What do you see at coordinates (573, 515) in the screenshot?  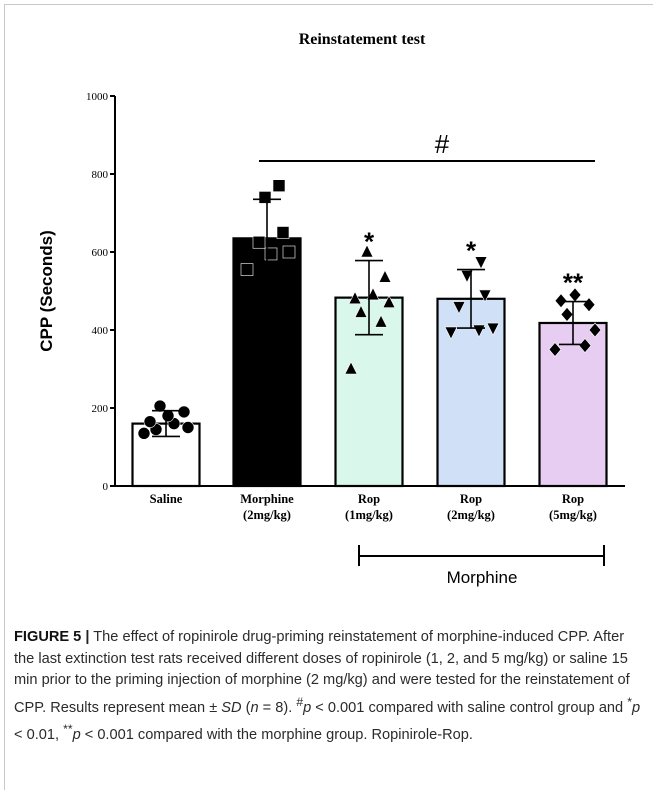 I see `x-tick-label-dose: (5mg/kg)` at bounding box center [573, 515].